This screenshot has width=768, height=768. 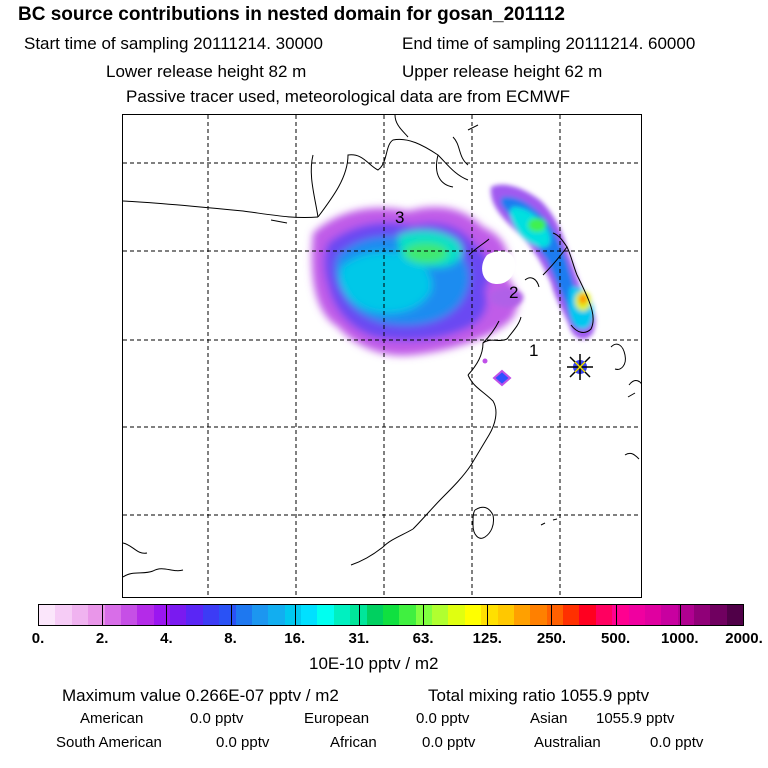 I want to click on asian-value: 1055.9 pptv, so click(x=635, y=718).